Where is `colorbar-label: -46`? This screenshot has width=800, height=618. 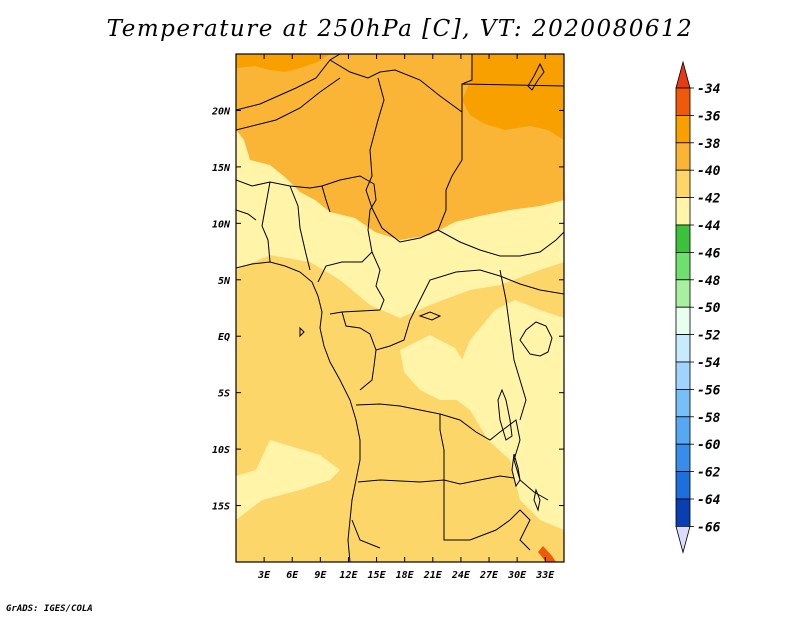 colorbar-label: -46 is located at coordinates (709, 253).